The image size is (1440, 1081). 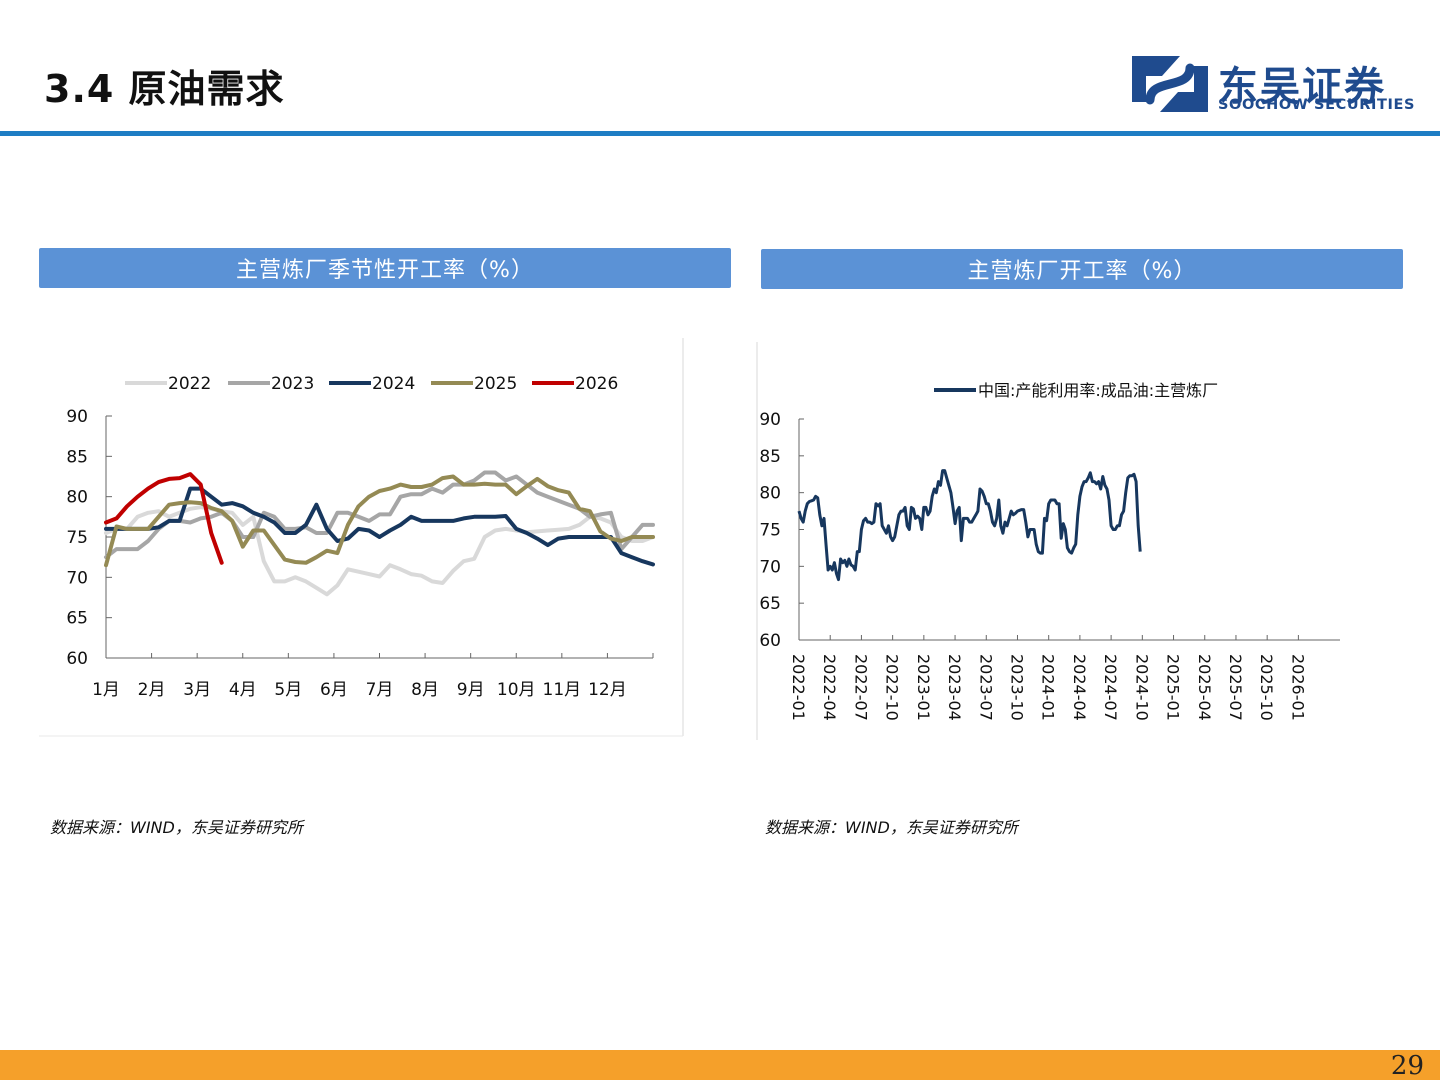 What do you see at coordinates (985, 687) in the screenshot?
I see `x-tick-label: 2023-07` at bounding box center [985, 687].